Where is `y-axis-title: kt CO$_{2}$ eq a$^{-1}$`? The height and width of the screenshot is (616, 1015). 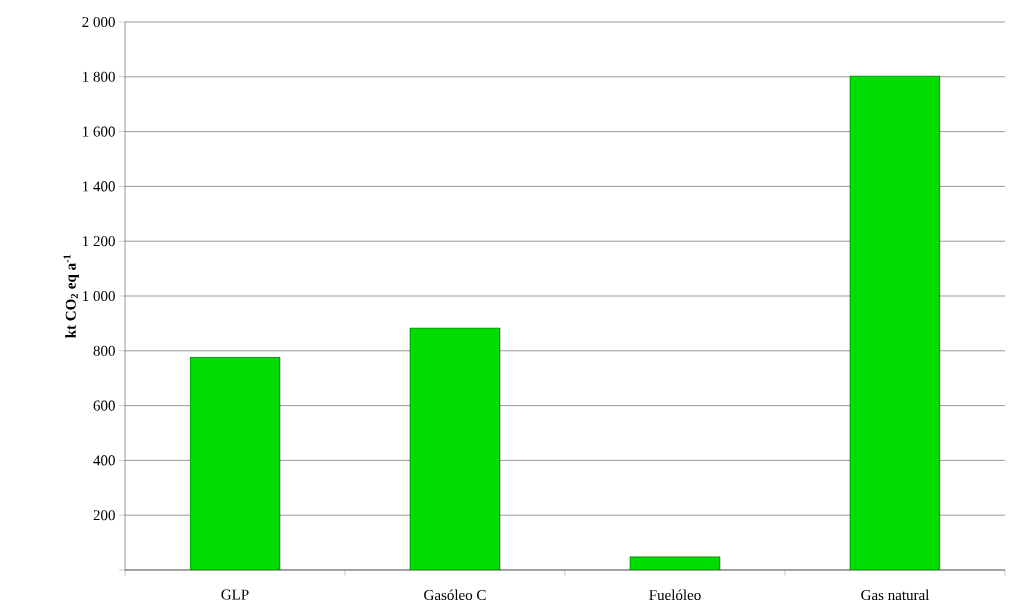
y-axis-title: kt CO$_{2}$ eq a$^{-1}$ is located at coordinates (71, 296).